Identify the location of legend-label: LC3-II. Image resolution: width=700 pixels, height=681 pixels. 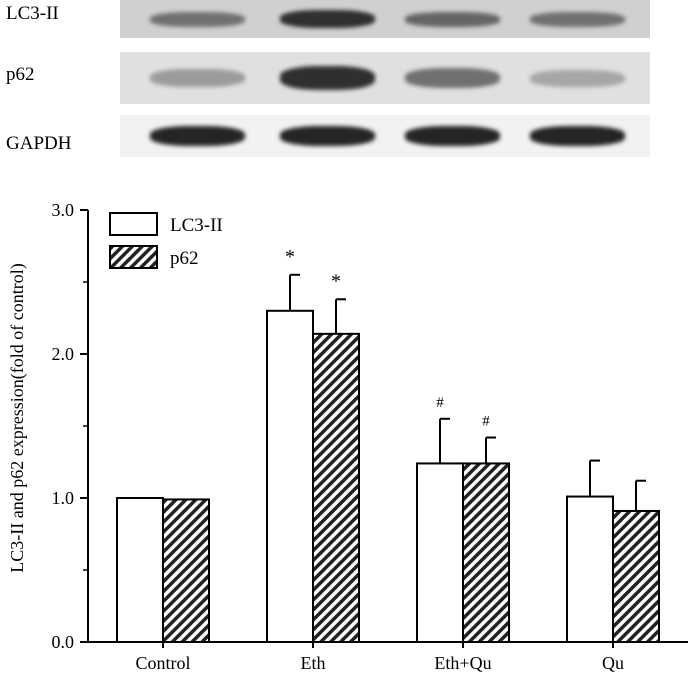
(196, 225).